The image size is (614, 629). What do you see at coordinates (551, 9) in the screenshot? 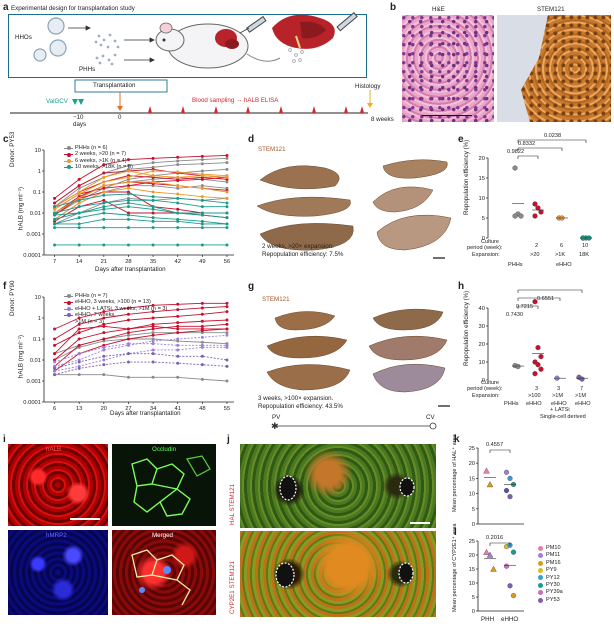
I see `stem121-label-b: STEM121` at bounding box center [551, 9].